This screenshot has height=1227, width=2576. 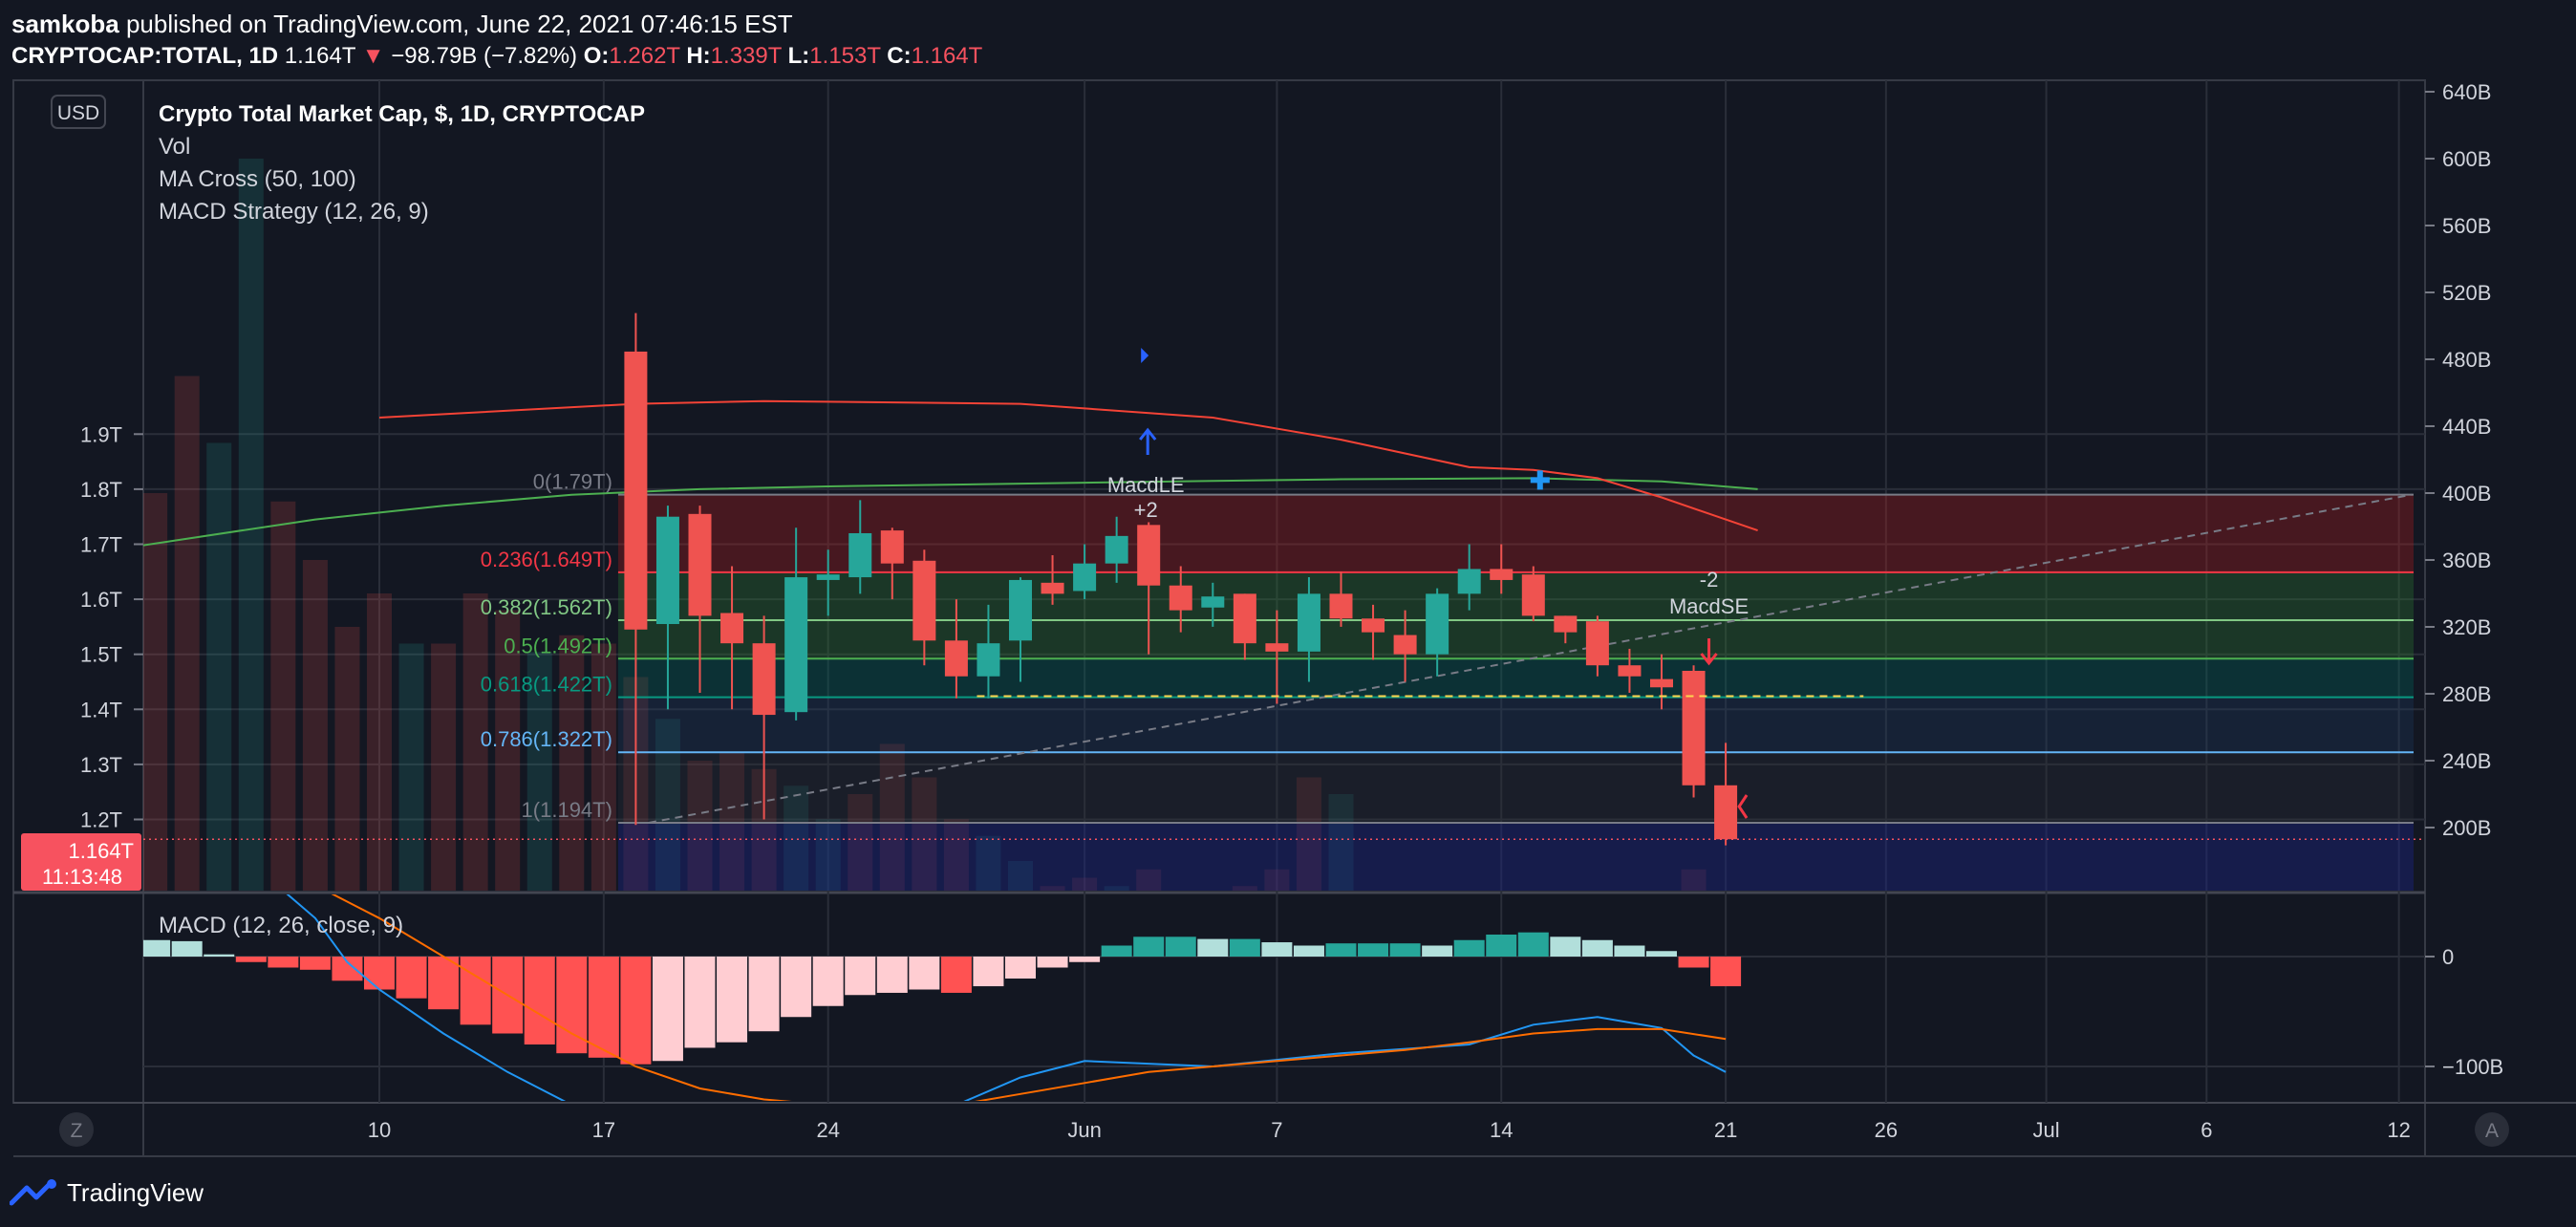 What do you see at coordinates (546, 685) in the screenshot?
I see `fib-level-label: 0.618(1.422T)` at bounding box center [546, 685].